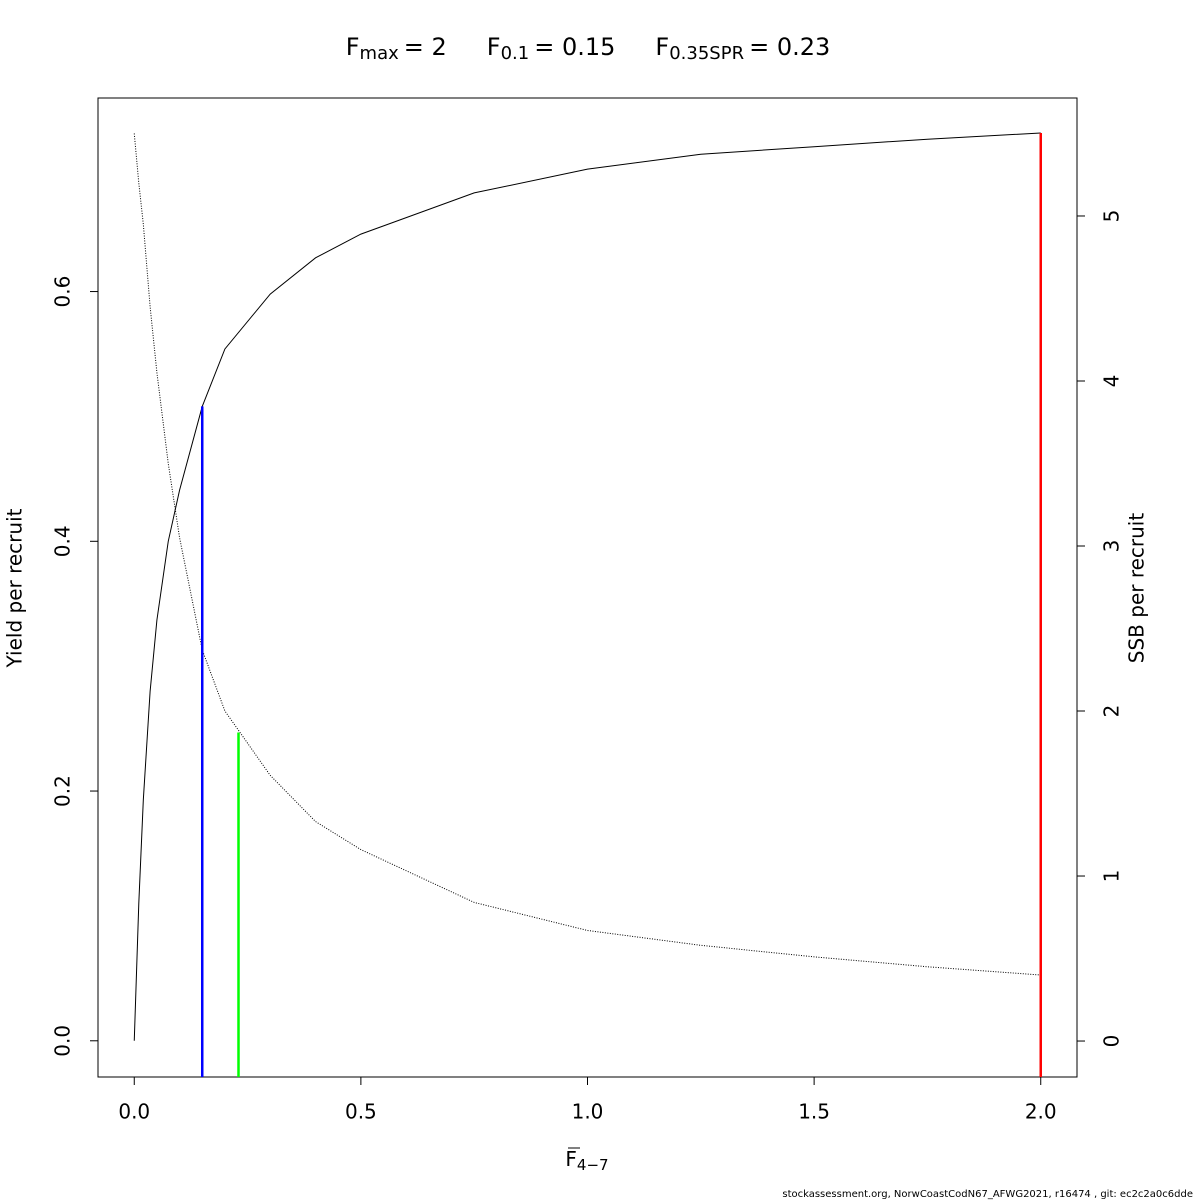 The image size is (1200, 1200). I want to click on x-axis-label: F4−7, so click(586, 1160).